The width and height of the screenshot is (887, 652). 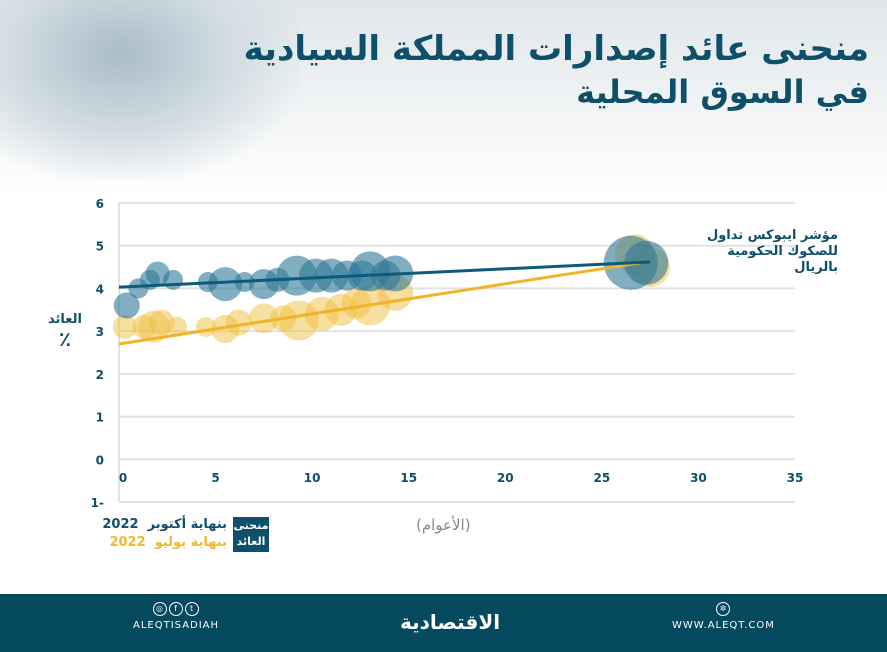 I want to click on y-axis-label: العائد ٪, so click(x=65, y=331).